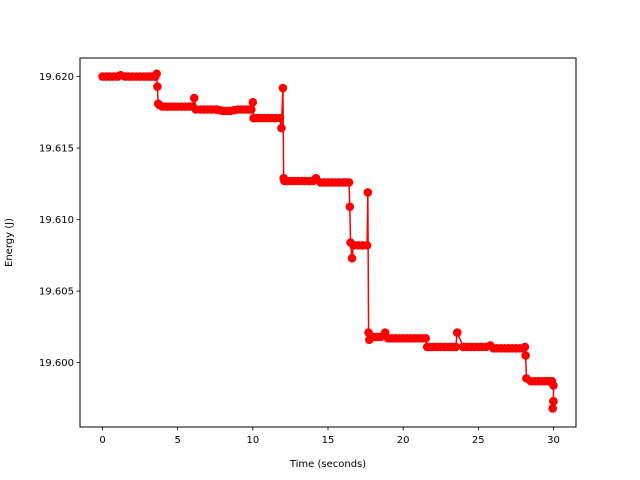  Describe the element at coordinates (9, 242) in the screenshot. I see `y-axis-label: Energy (J)` at that location.